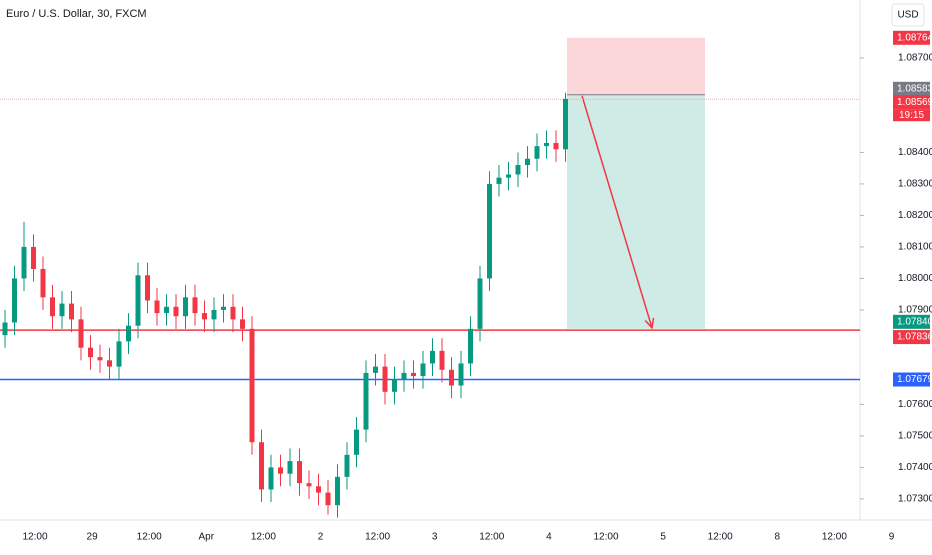 This screenshot has width=932, height=555. Describe the element at coordinates (915, 184) in the screenshot. I see `y-tick-label: 1.08300` at that location.